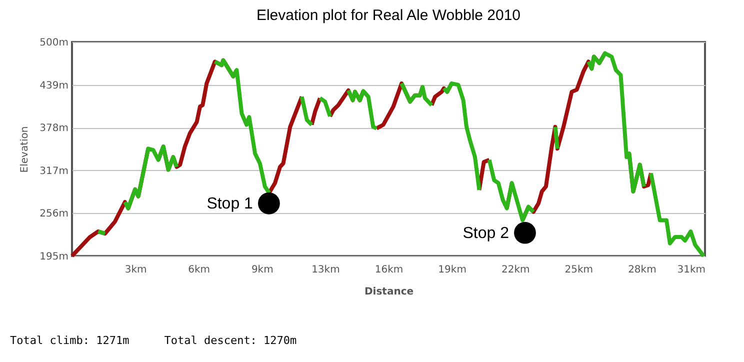  Describe the element at coordinates (326, 270) in the screenshot. I see `x-tick-label: 13km` at that location.